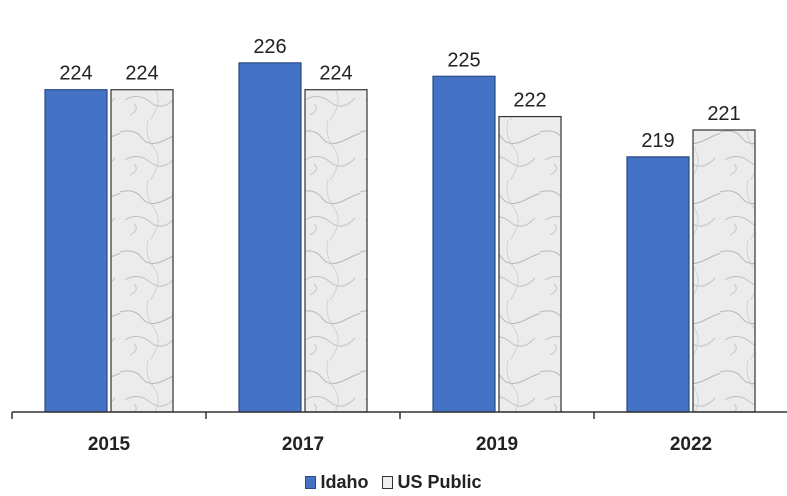 This screenshot has height=496, width=787. I want to click on value-label-us-public-2022: 221, so click(723, 114).